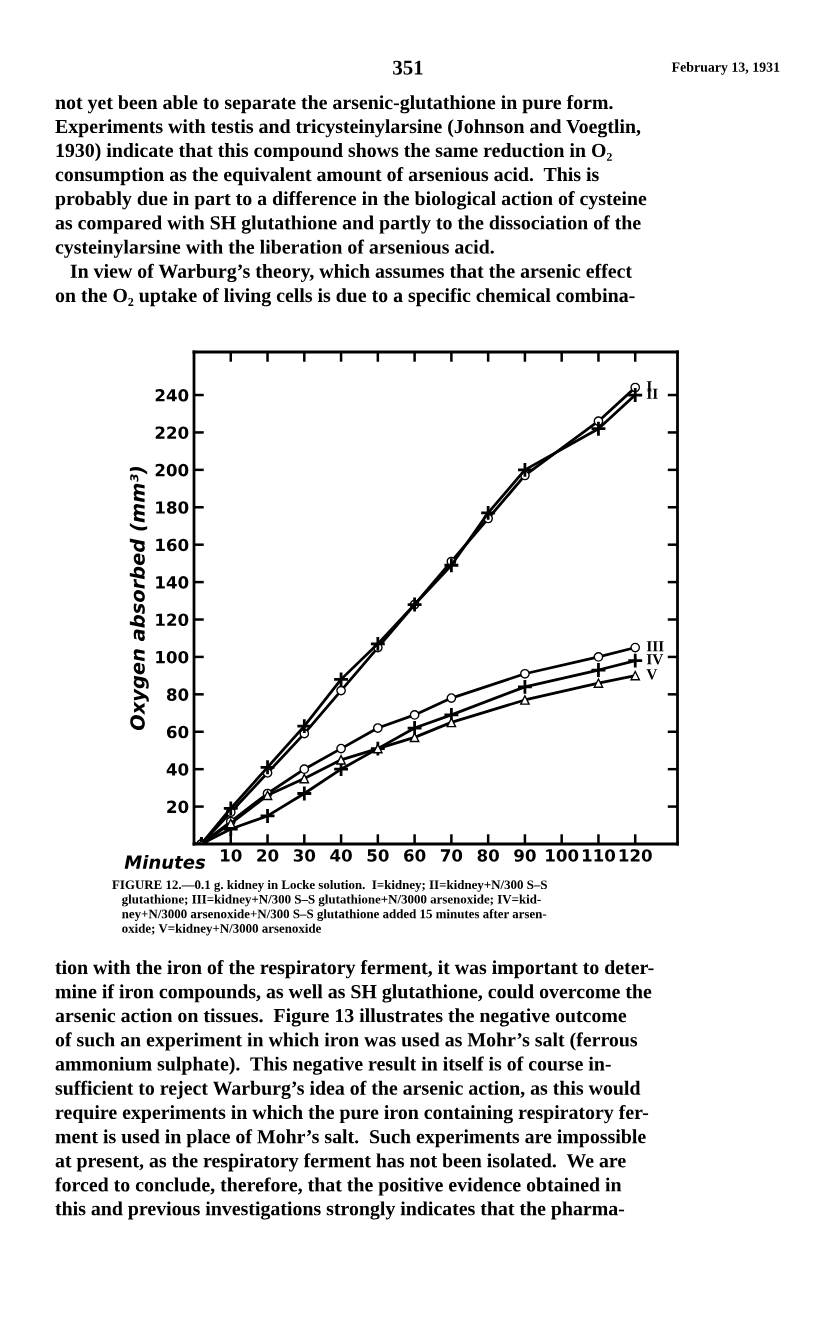 The width and height of the screenshot is (816, 1329). What do you see at coordinates (172, 433) in the screenshot?
I see `y-tick-label: 220` at bounding box center [172, 433].